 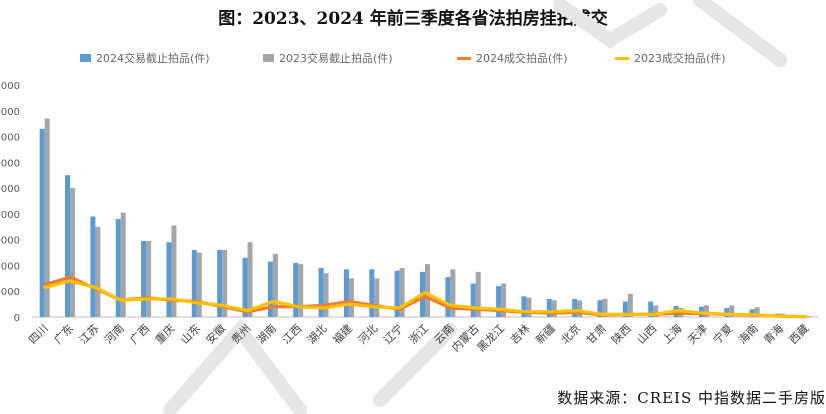 I want to click on x-tick-label: 福建, so click(x=342, y=333).